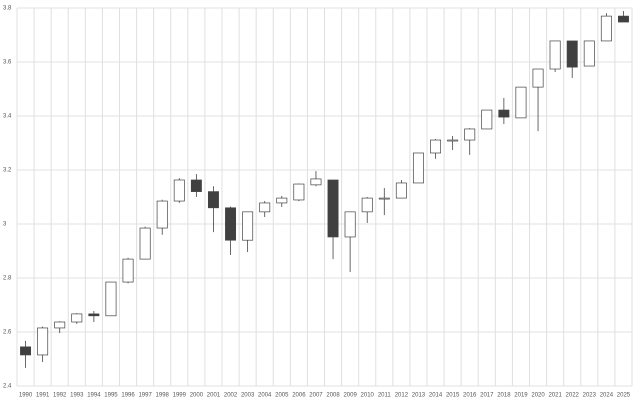  What do you see at coordinates (7, 117) in the screenshot?
I see `y-tick-label: 3.4` at bounding box center [7, 117].